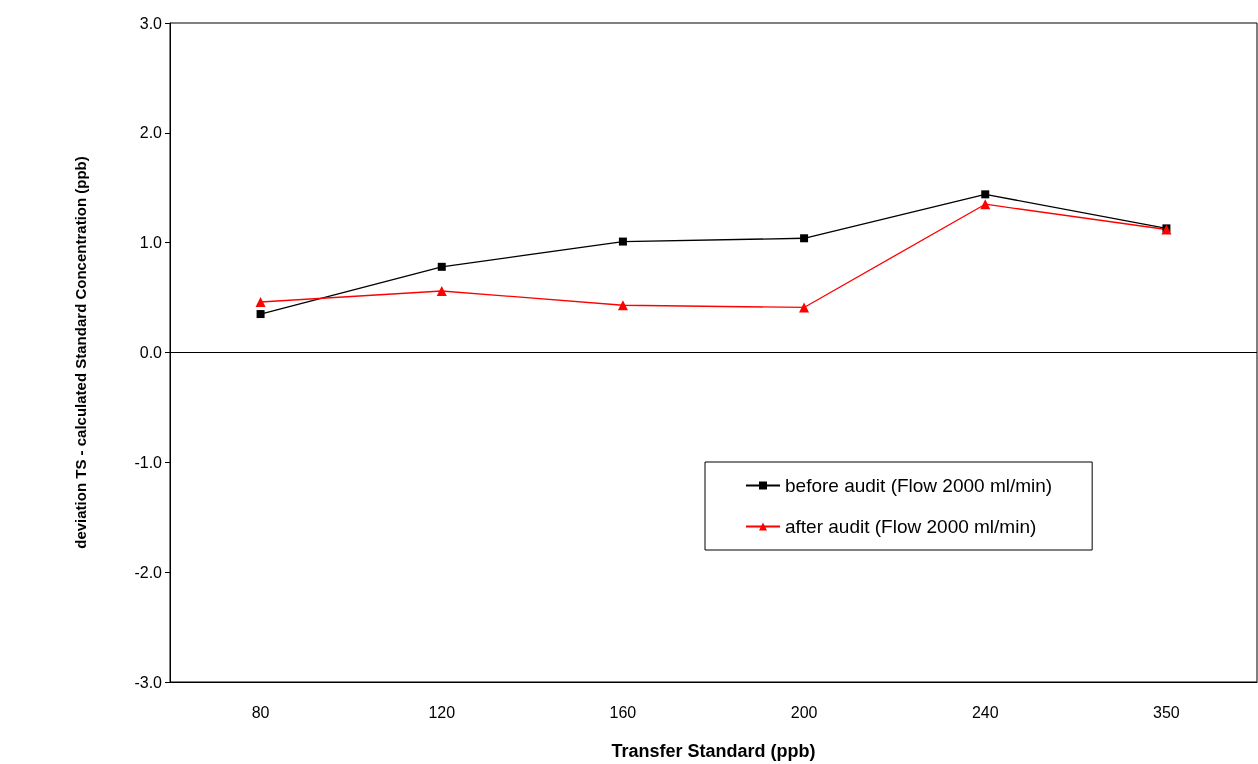 The image size is (1258, 764). Describe the element at coordinates (148, 572) in the screenshot. I see `y-tick-label: -2.0` at that location.